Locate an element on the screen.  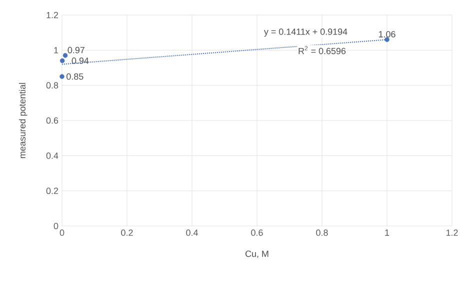
x-tick-label: 0 is located at coordinates (62, 233).